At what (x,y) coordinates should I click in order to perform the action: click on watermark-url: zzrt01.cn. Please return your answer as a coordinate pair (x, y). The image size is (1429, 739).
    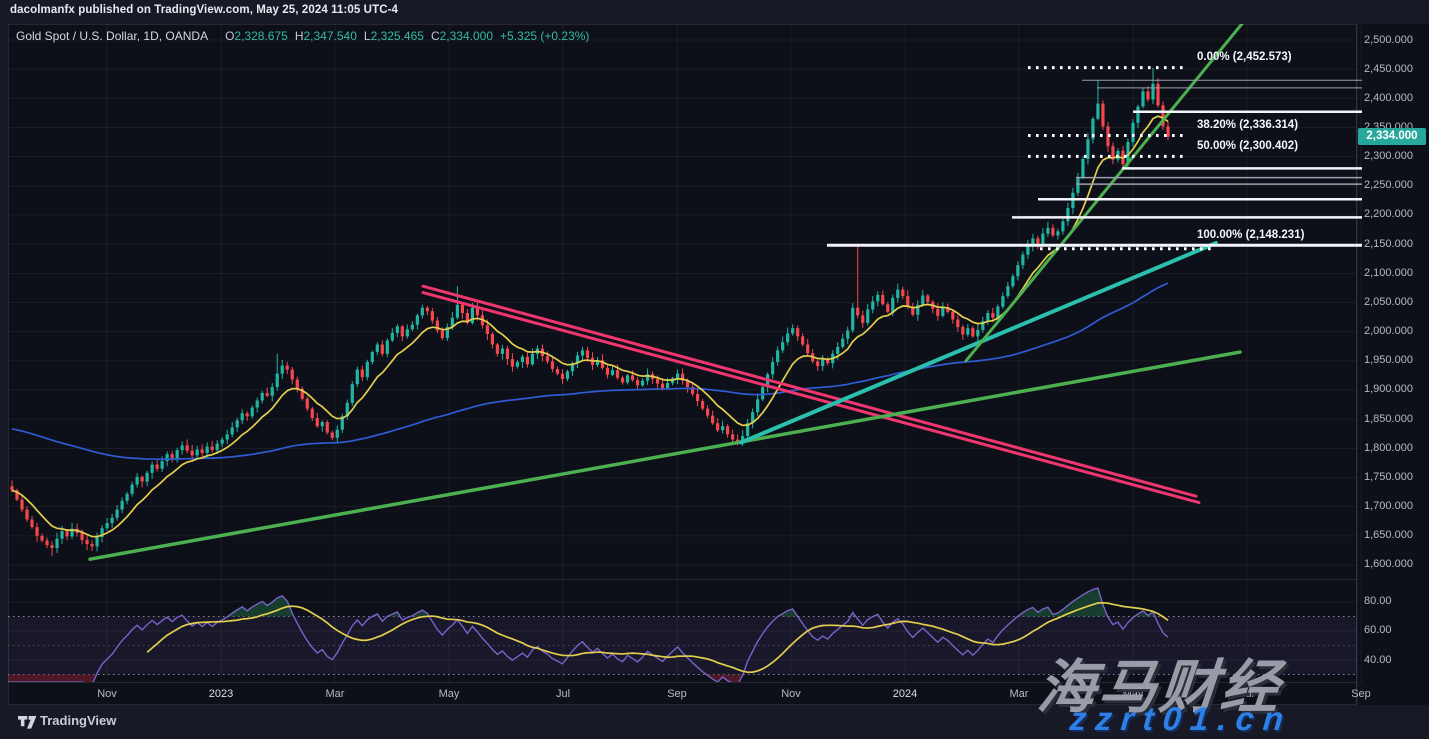
    Looking at the image, I should click on (1181, 718).